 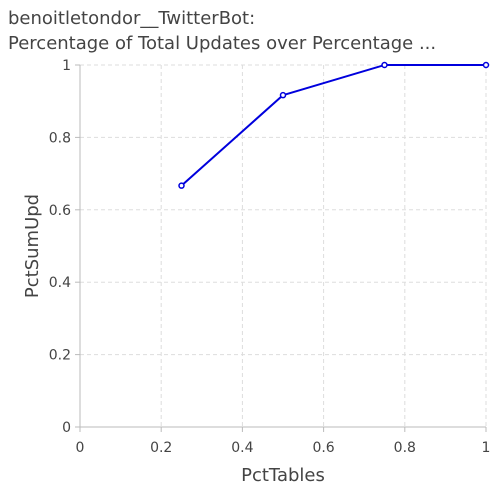 What do you see at coordinates (66, 428) in the screenshot?
I see `y-tick-label: 0` at bounding box center [66, 428].